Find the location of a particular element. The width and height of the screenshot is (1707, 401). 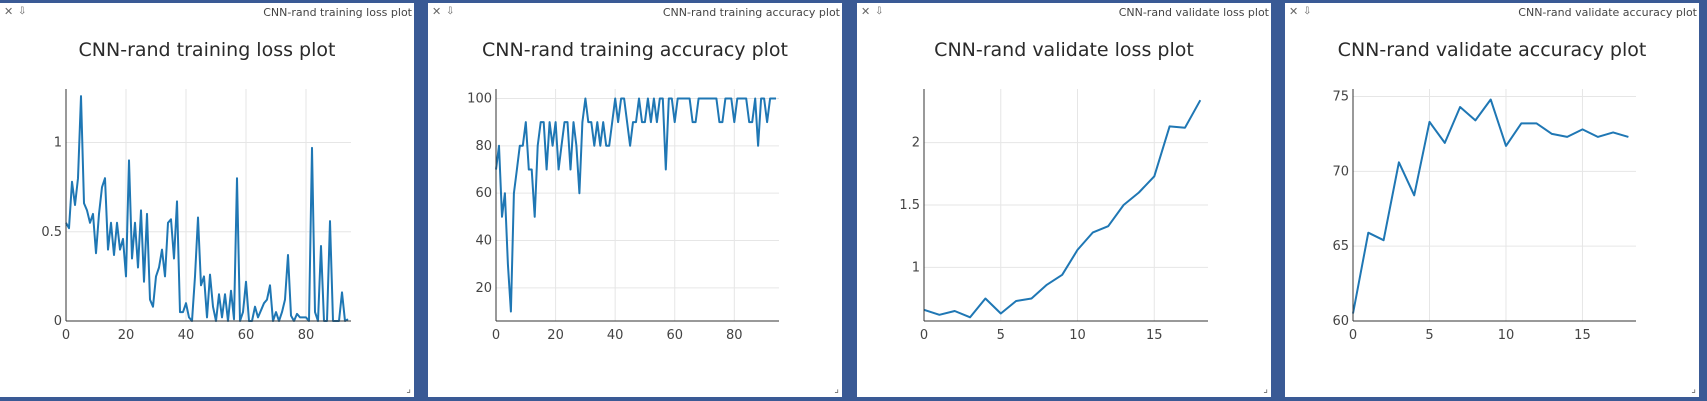

panel-title-bar: ✕ ⇩ CNN-rand training accuracy plot is located at coordinates (635, 13).